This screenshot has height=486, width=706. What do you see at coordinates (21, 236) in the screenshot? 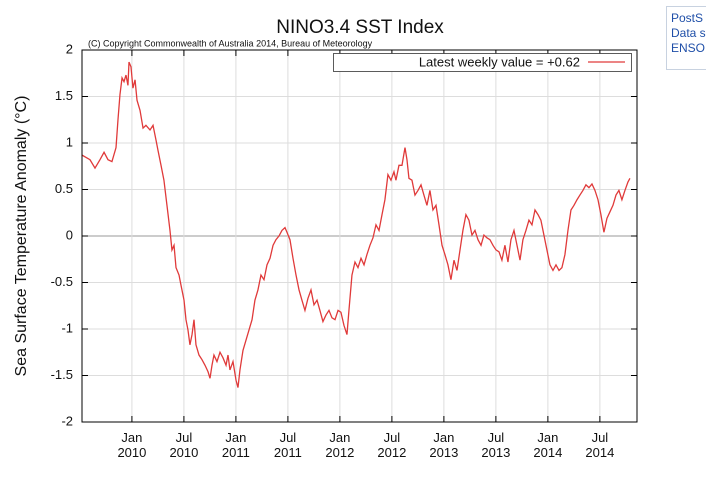
I see `y-axis-label: Sea Surface Temperature Anomaly (°C)` at bounding box center [21, 236].